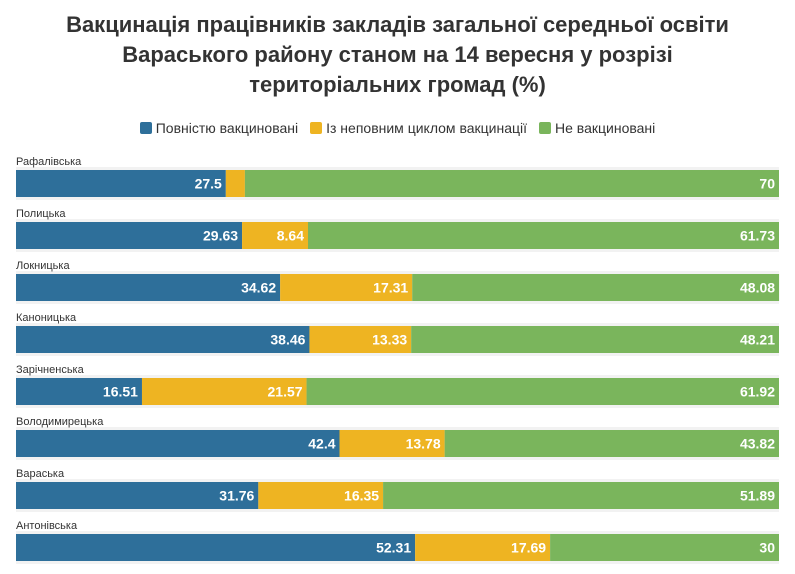 This screenshot has width=795, height=574. I want to click on data-label: 30, so click(767, 548).